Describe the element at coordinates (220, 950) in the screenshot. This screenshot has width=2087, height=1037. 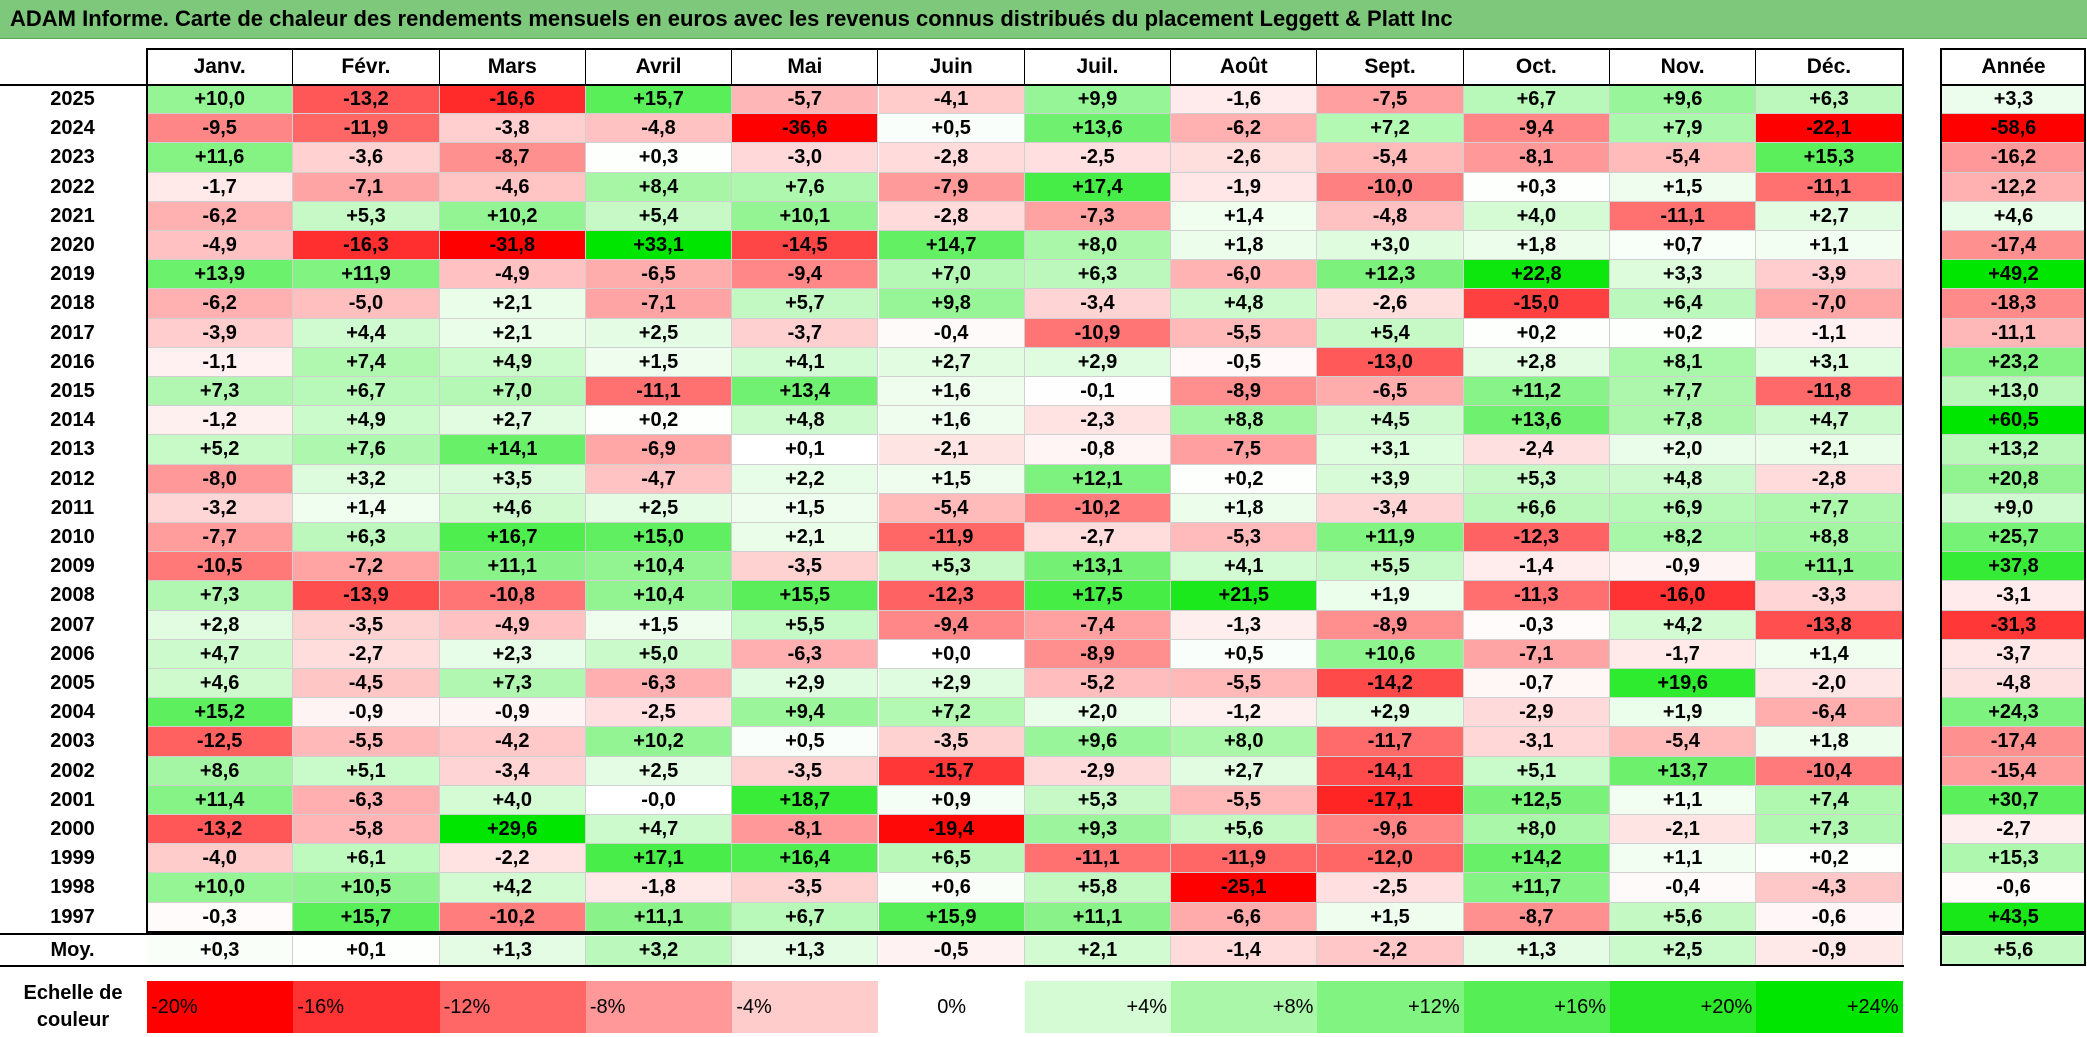
I see `average-cell: +0,3` at that location.